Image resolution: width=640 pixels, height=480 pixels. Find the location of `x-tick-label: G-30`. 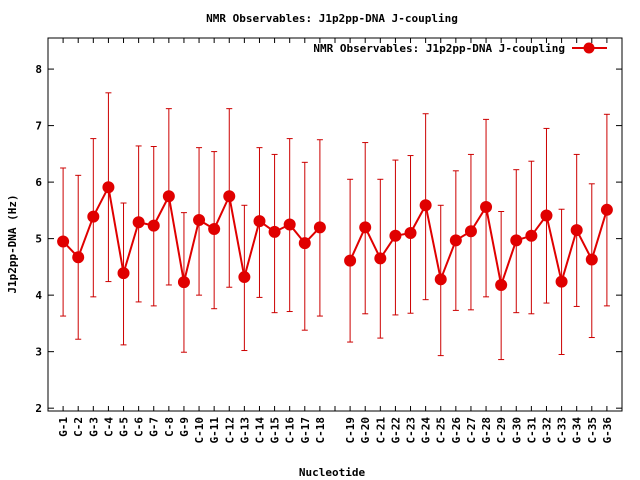

x-tick-label: G-30 is located at coordinates (516, 430).